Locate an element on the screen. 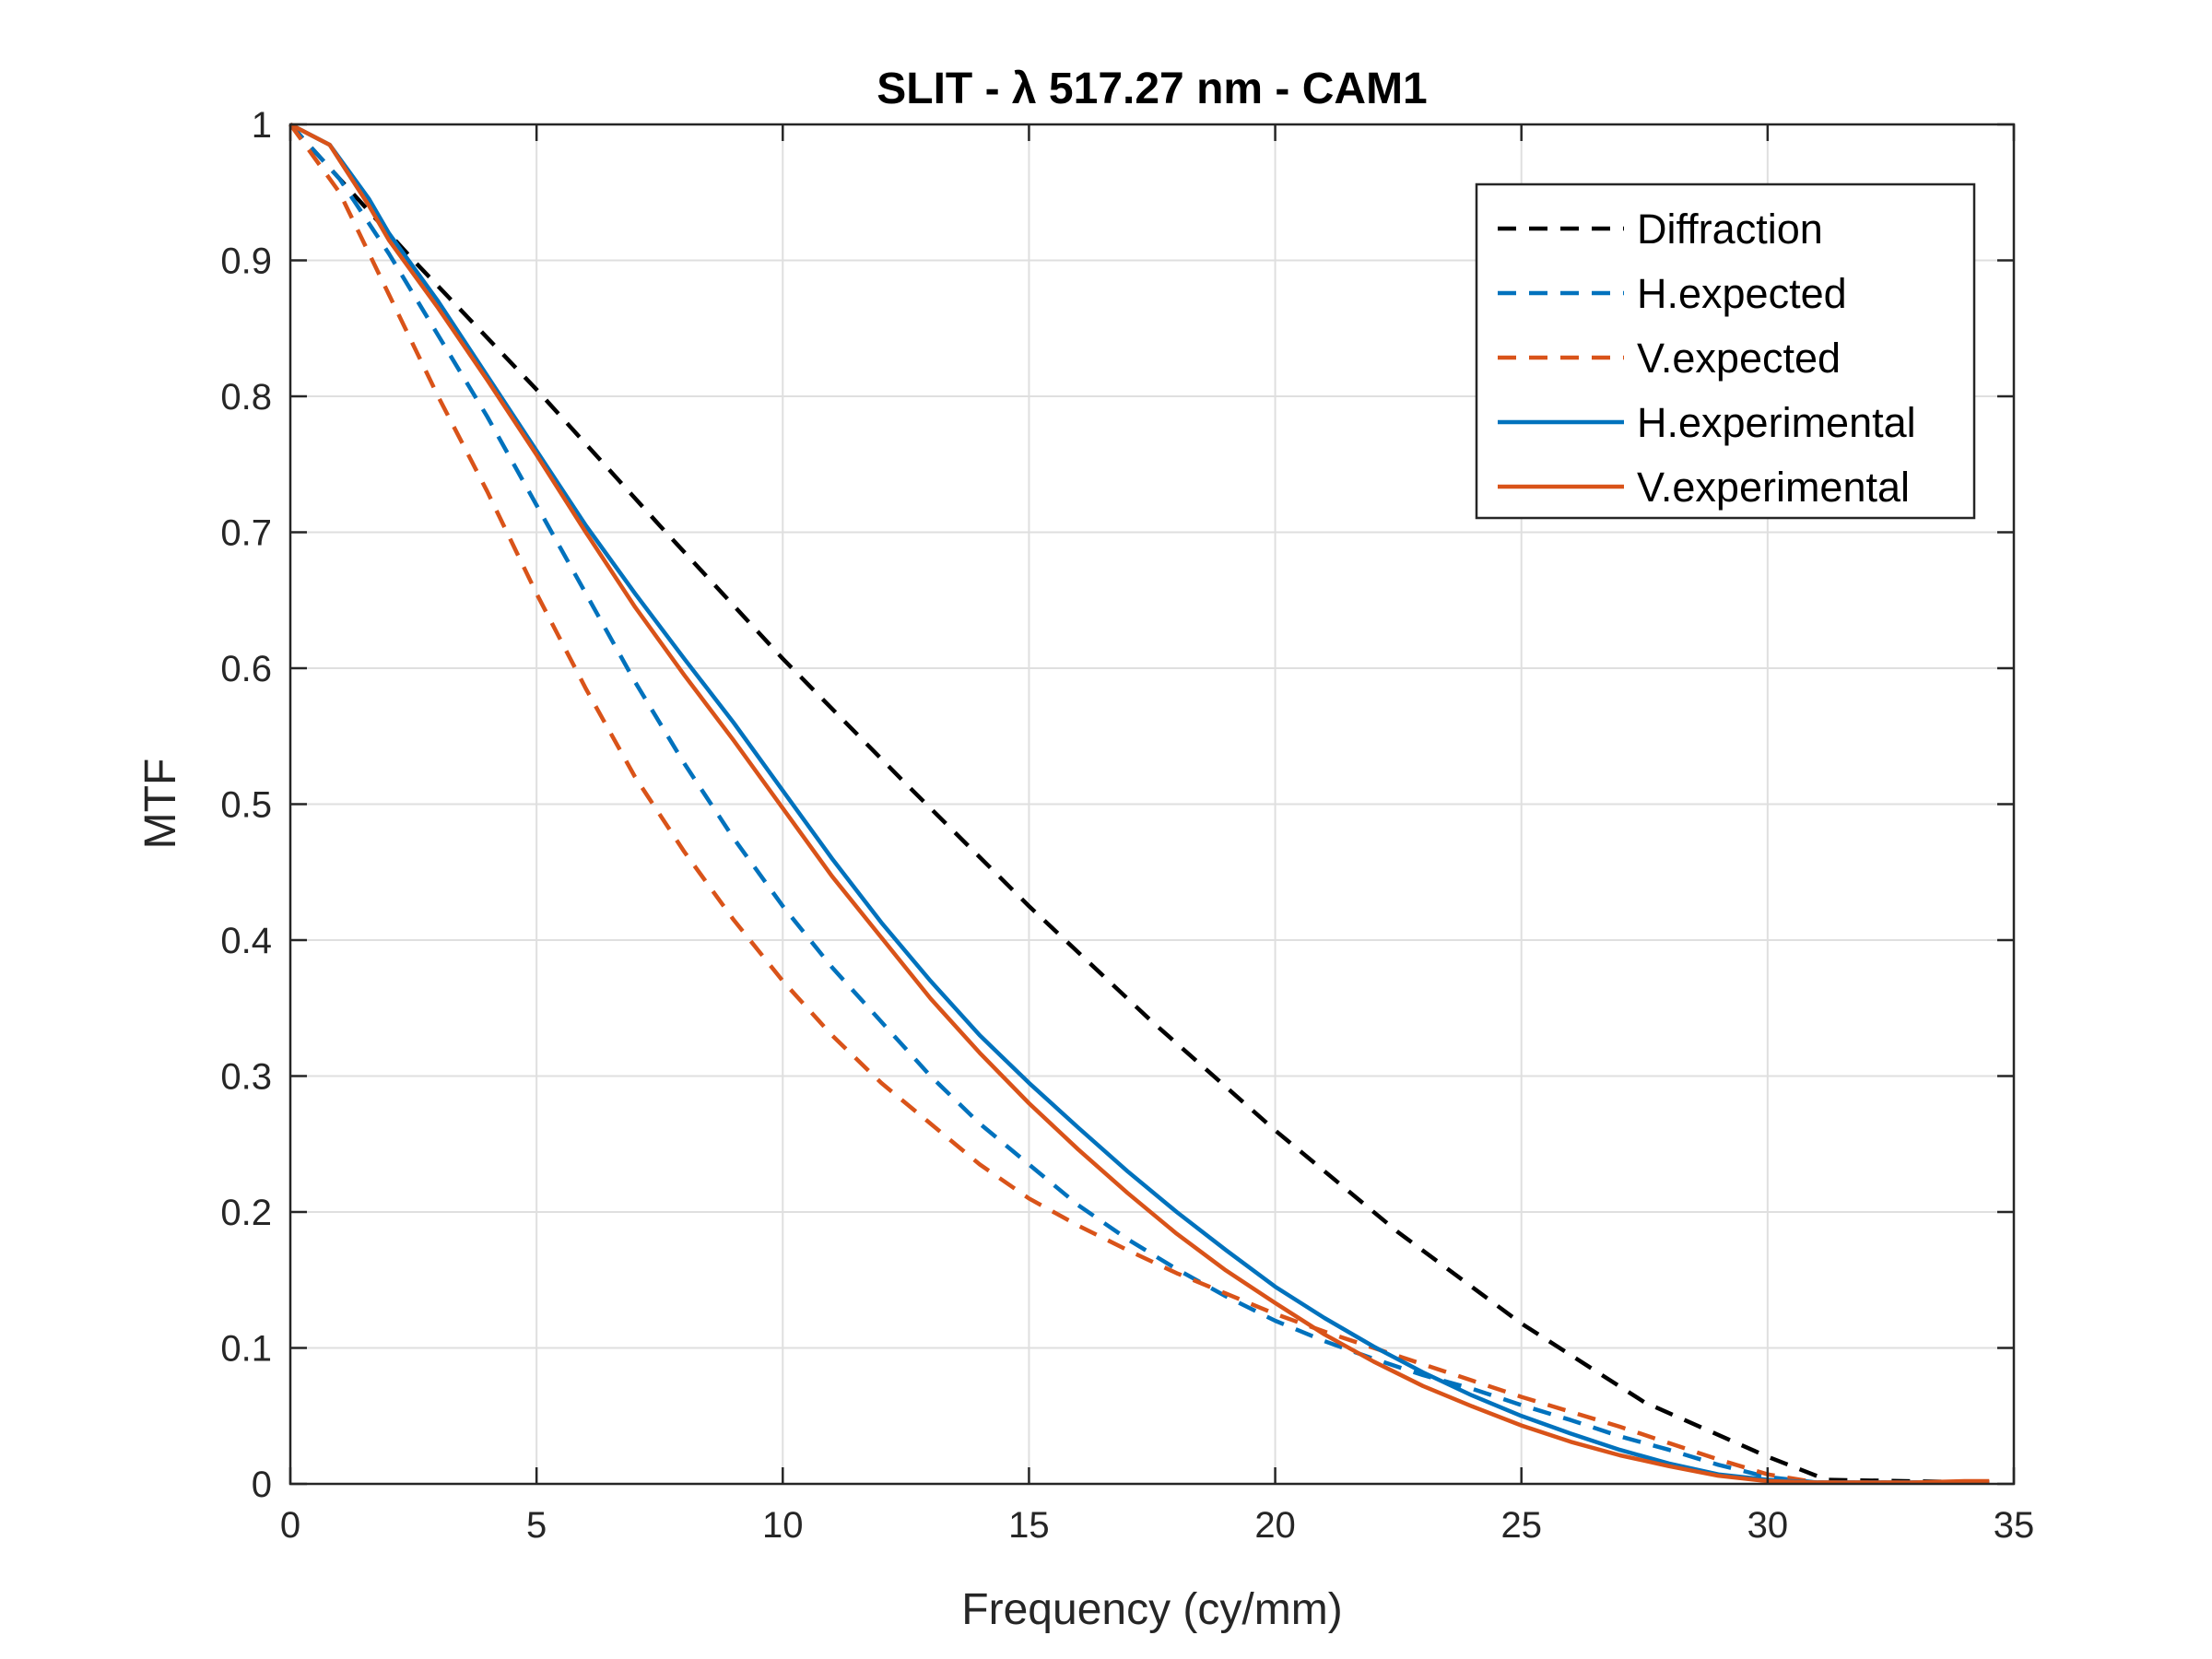  y-axis-label: MTF is located at coordinates (160, 804).